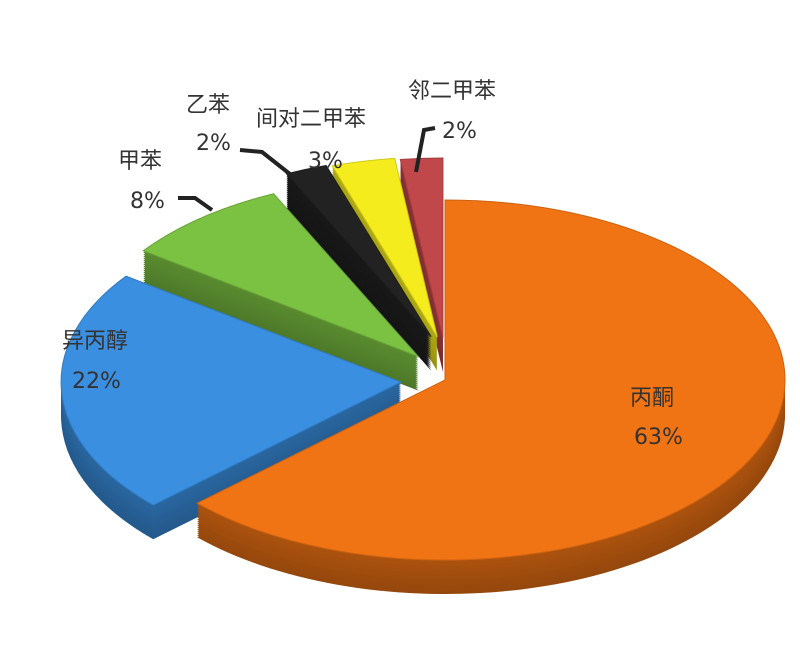 The height and width of the screenshot is (650, 800). Describe the element at coordinates (96, 381) in the screenshot. I see `label-value-1: 22%` at that location.